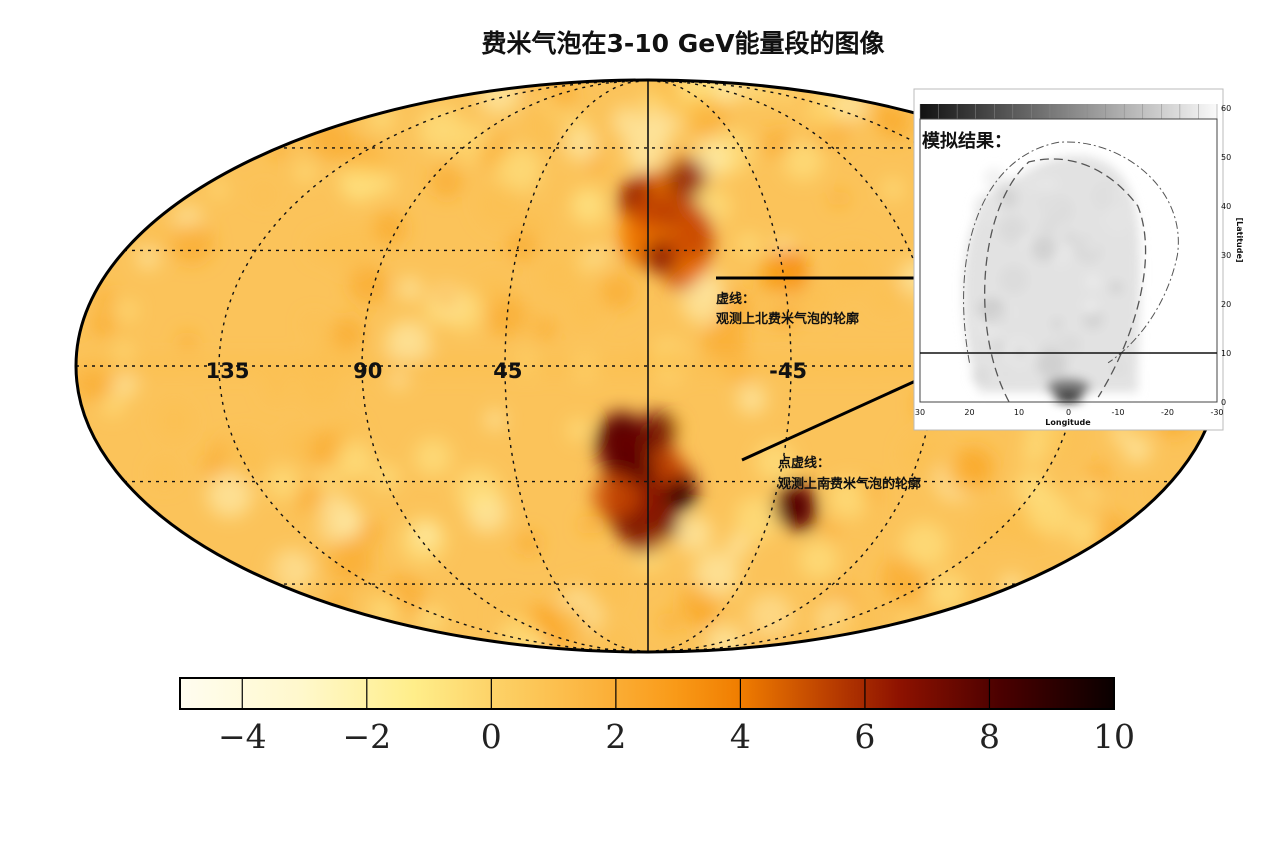 The height and width of the screenshot is (846, 1269). I want to click on colorbar: −4 −2 0 2 4 6 8 10, so click(657, 716).